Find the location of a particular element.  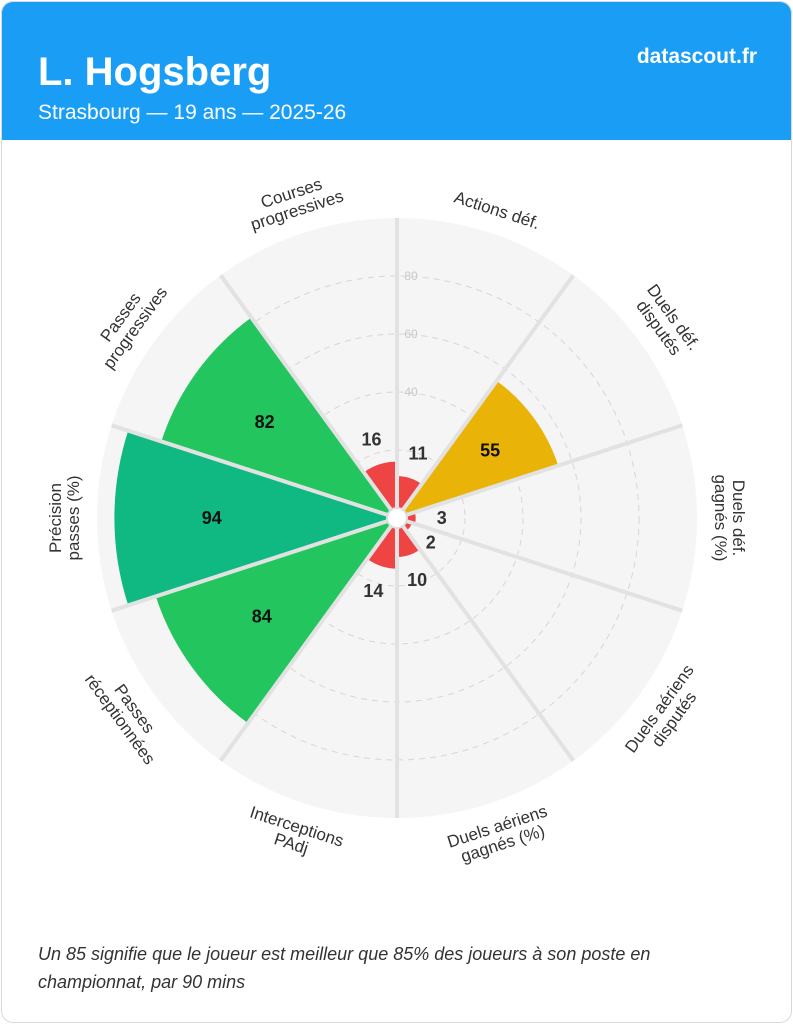

category-label-7: Précisionpasses (%) is located at coordinates (64, 517).